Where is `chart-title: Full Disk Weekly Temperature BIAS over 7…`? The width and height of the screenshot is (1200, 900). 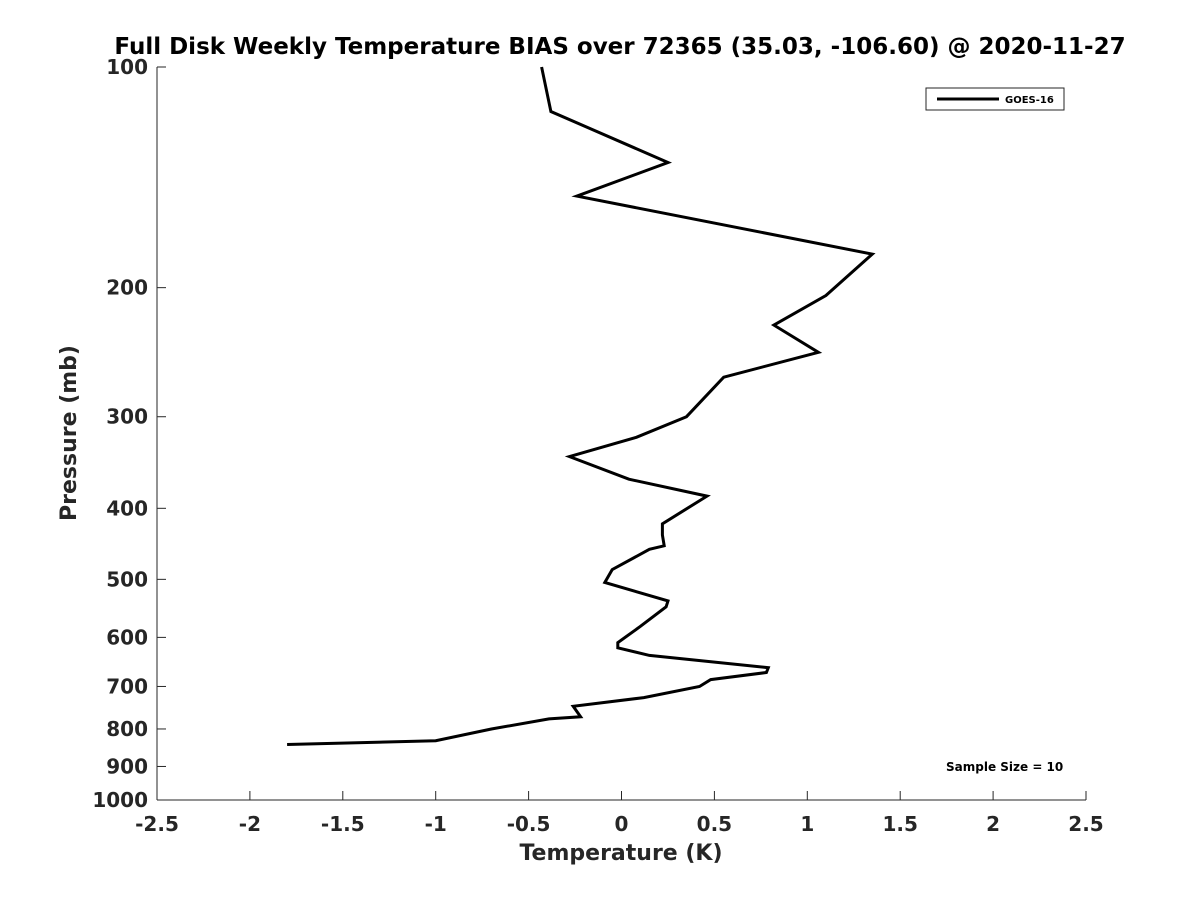 chart-title: Full Disk Weekly Temperature BIAS over 7… is located at coordinates (619, 47).